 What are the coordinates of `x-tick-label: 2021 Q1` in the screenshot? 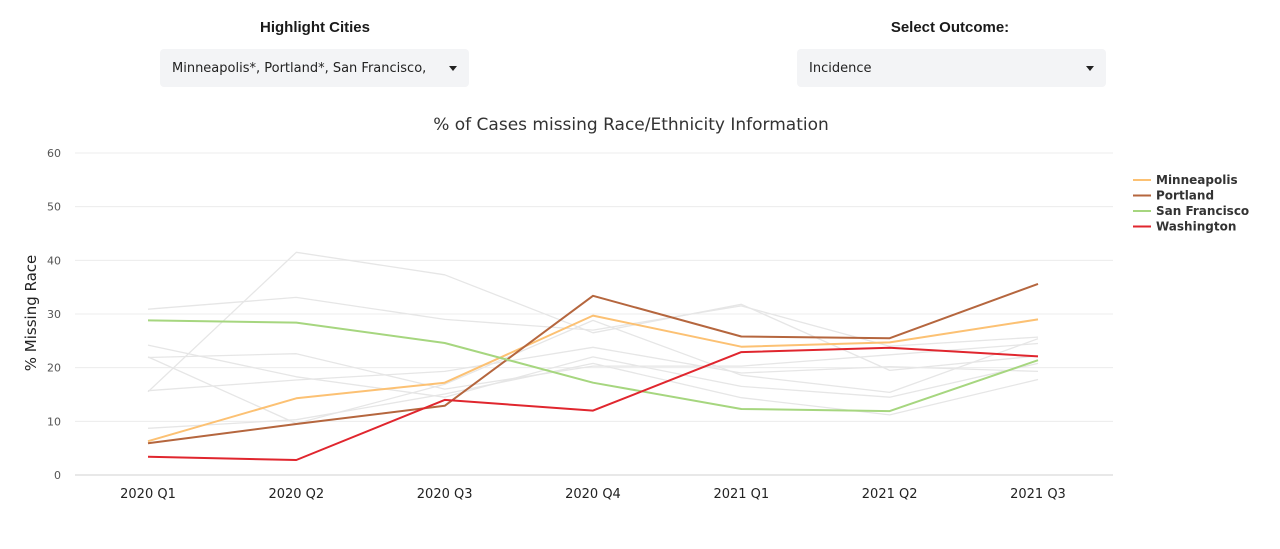 It's located at (741, 494).